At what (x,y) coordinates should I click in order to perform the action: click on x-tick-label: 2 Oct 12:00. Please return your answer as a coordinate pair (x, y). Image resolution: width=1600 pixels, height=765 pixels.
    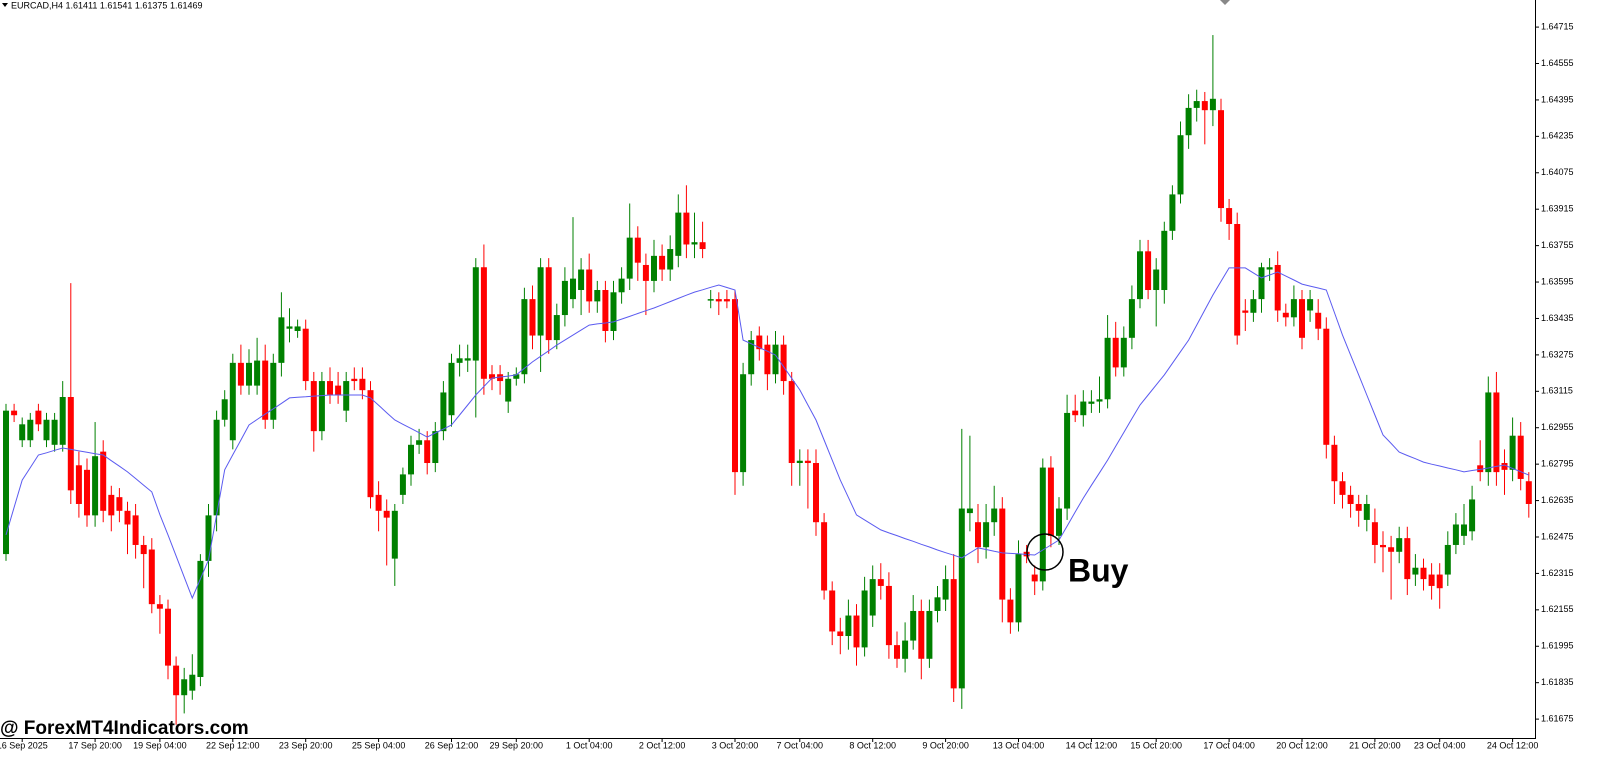
    Looking at the image, I should click on (662, 745).